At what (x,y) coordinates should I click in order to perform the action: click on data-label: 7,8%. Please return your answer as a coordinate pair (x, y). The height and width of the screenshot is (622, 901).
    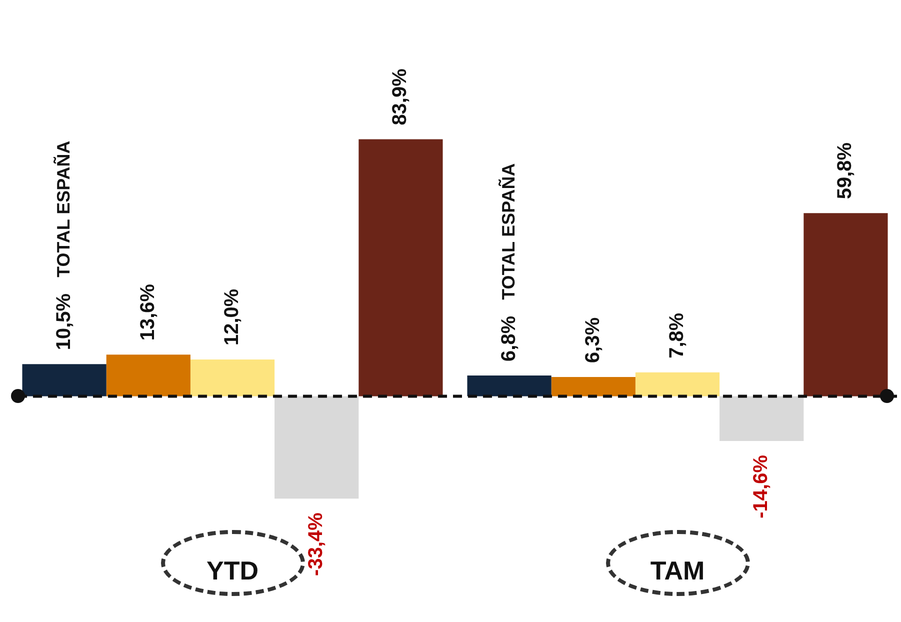
    Looking at the image, I should click on (677, 335).